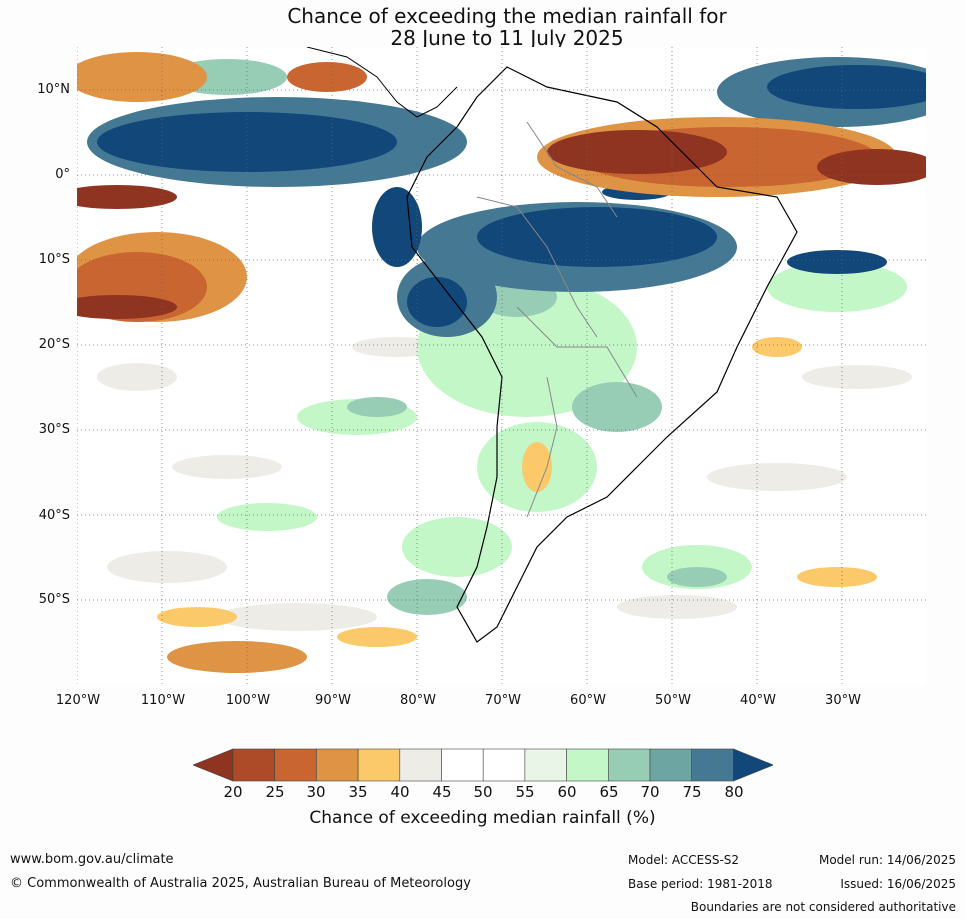 The image size is (965, 919). What do you see at coordinates (507, 38) in the screenshot?
I see `map-title-line2: 28 June to 11 July 2025` at bounding box center [507, 38].